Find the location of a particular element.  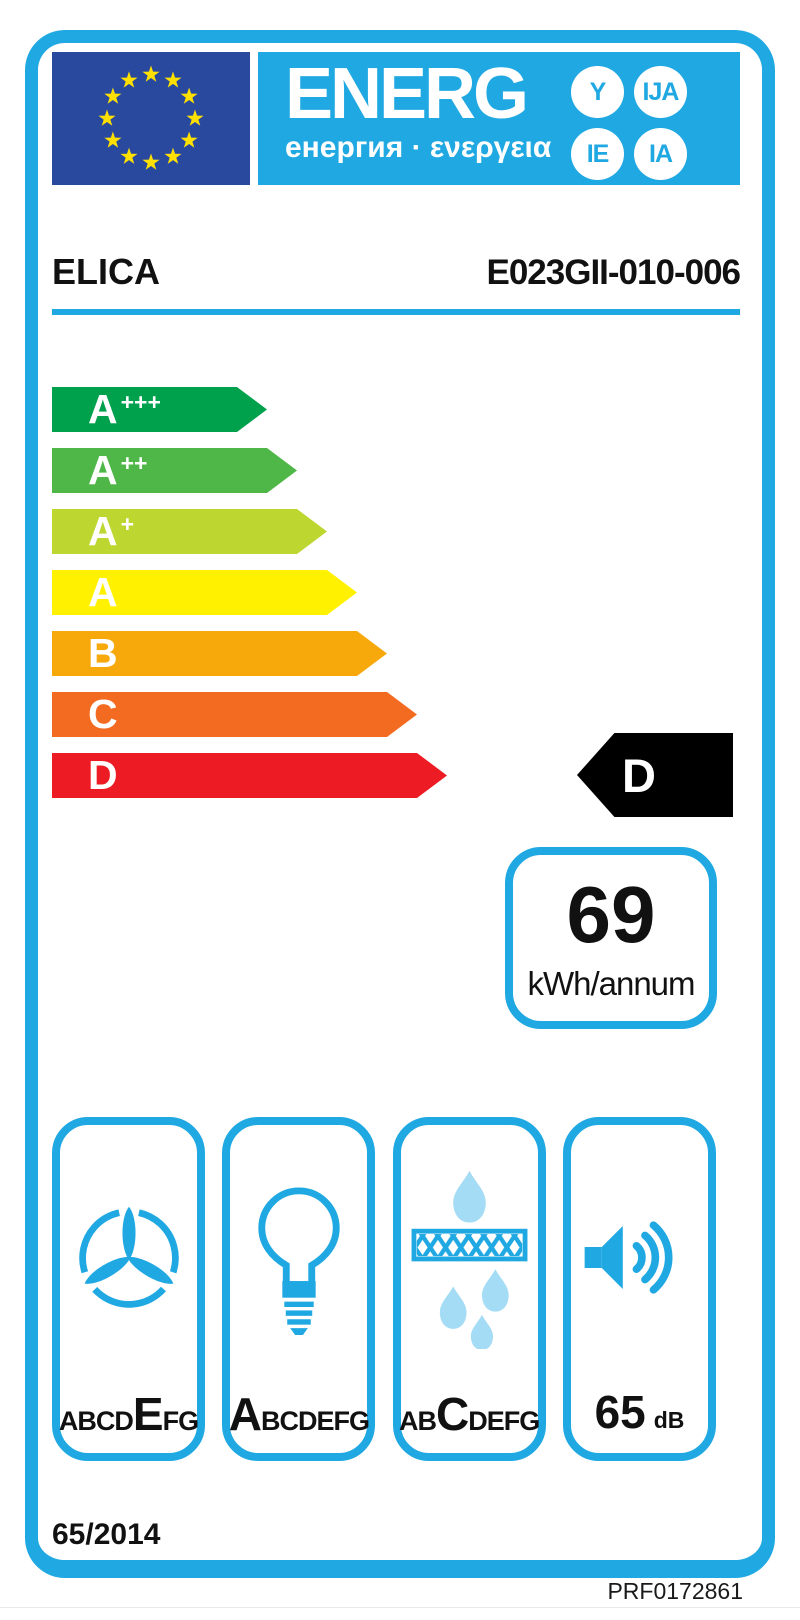

rating-arrow-b: B is located at coordinates (219, 653).